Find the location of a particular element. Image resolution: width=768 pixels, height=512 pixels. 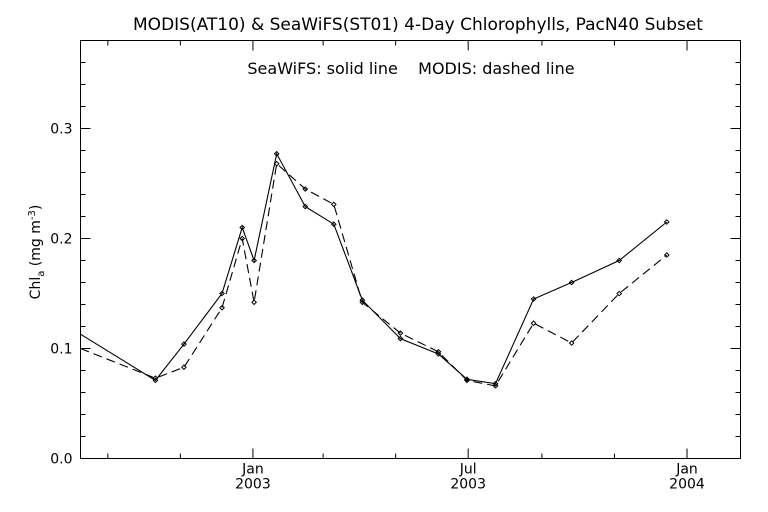

y-axis-label-main: Chl is located at coordinates (36, 288).